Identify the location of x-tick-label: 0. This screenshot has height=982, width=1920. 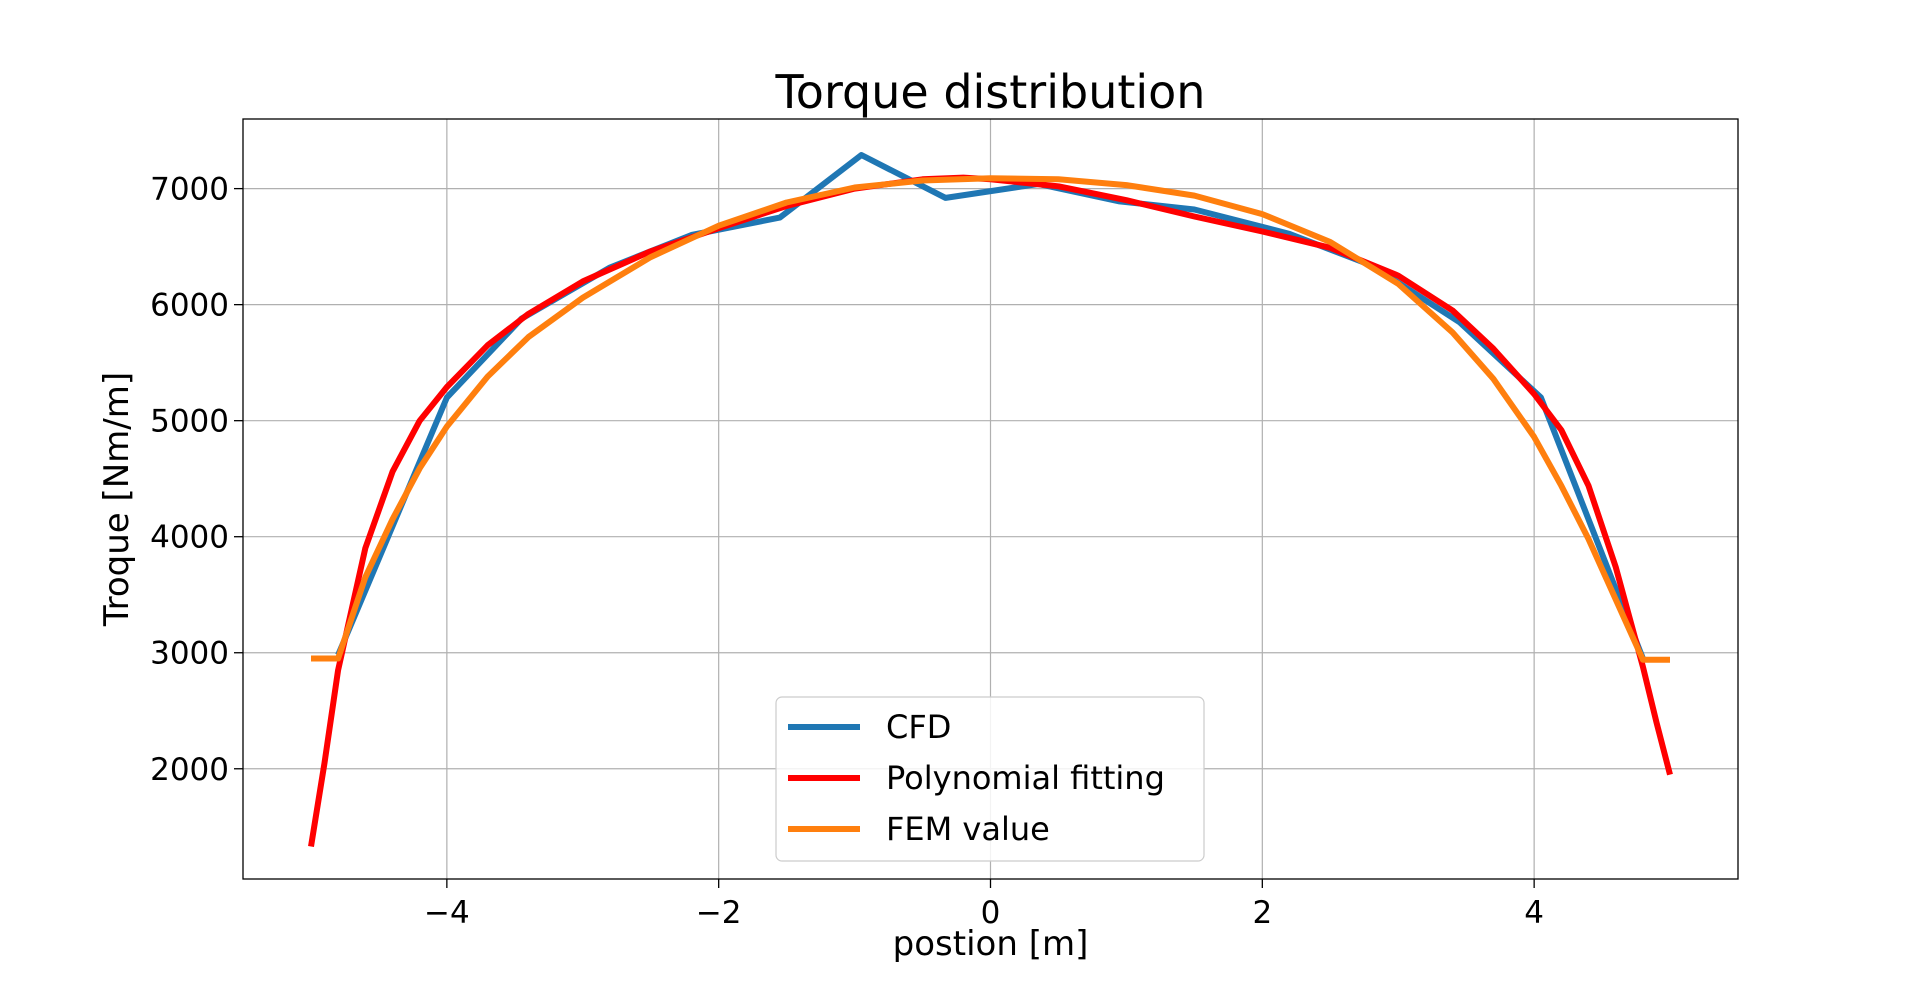
(991, 913).